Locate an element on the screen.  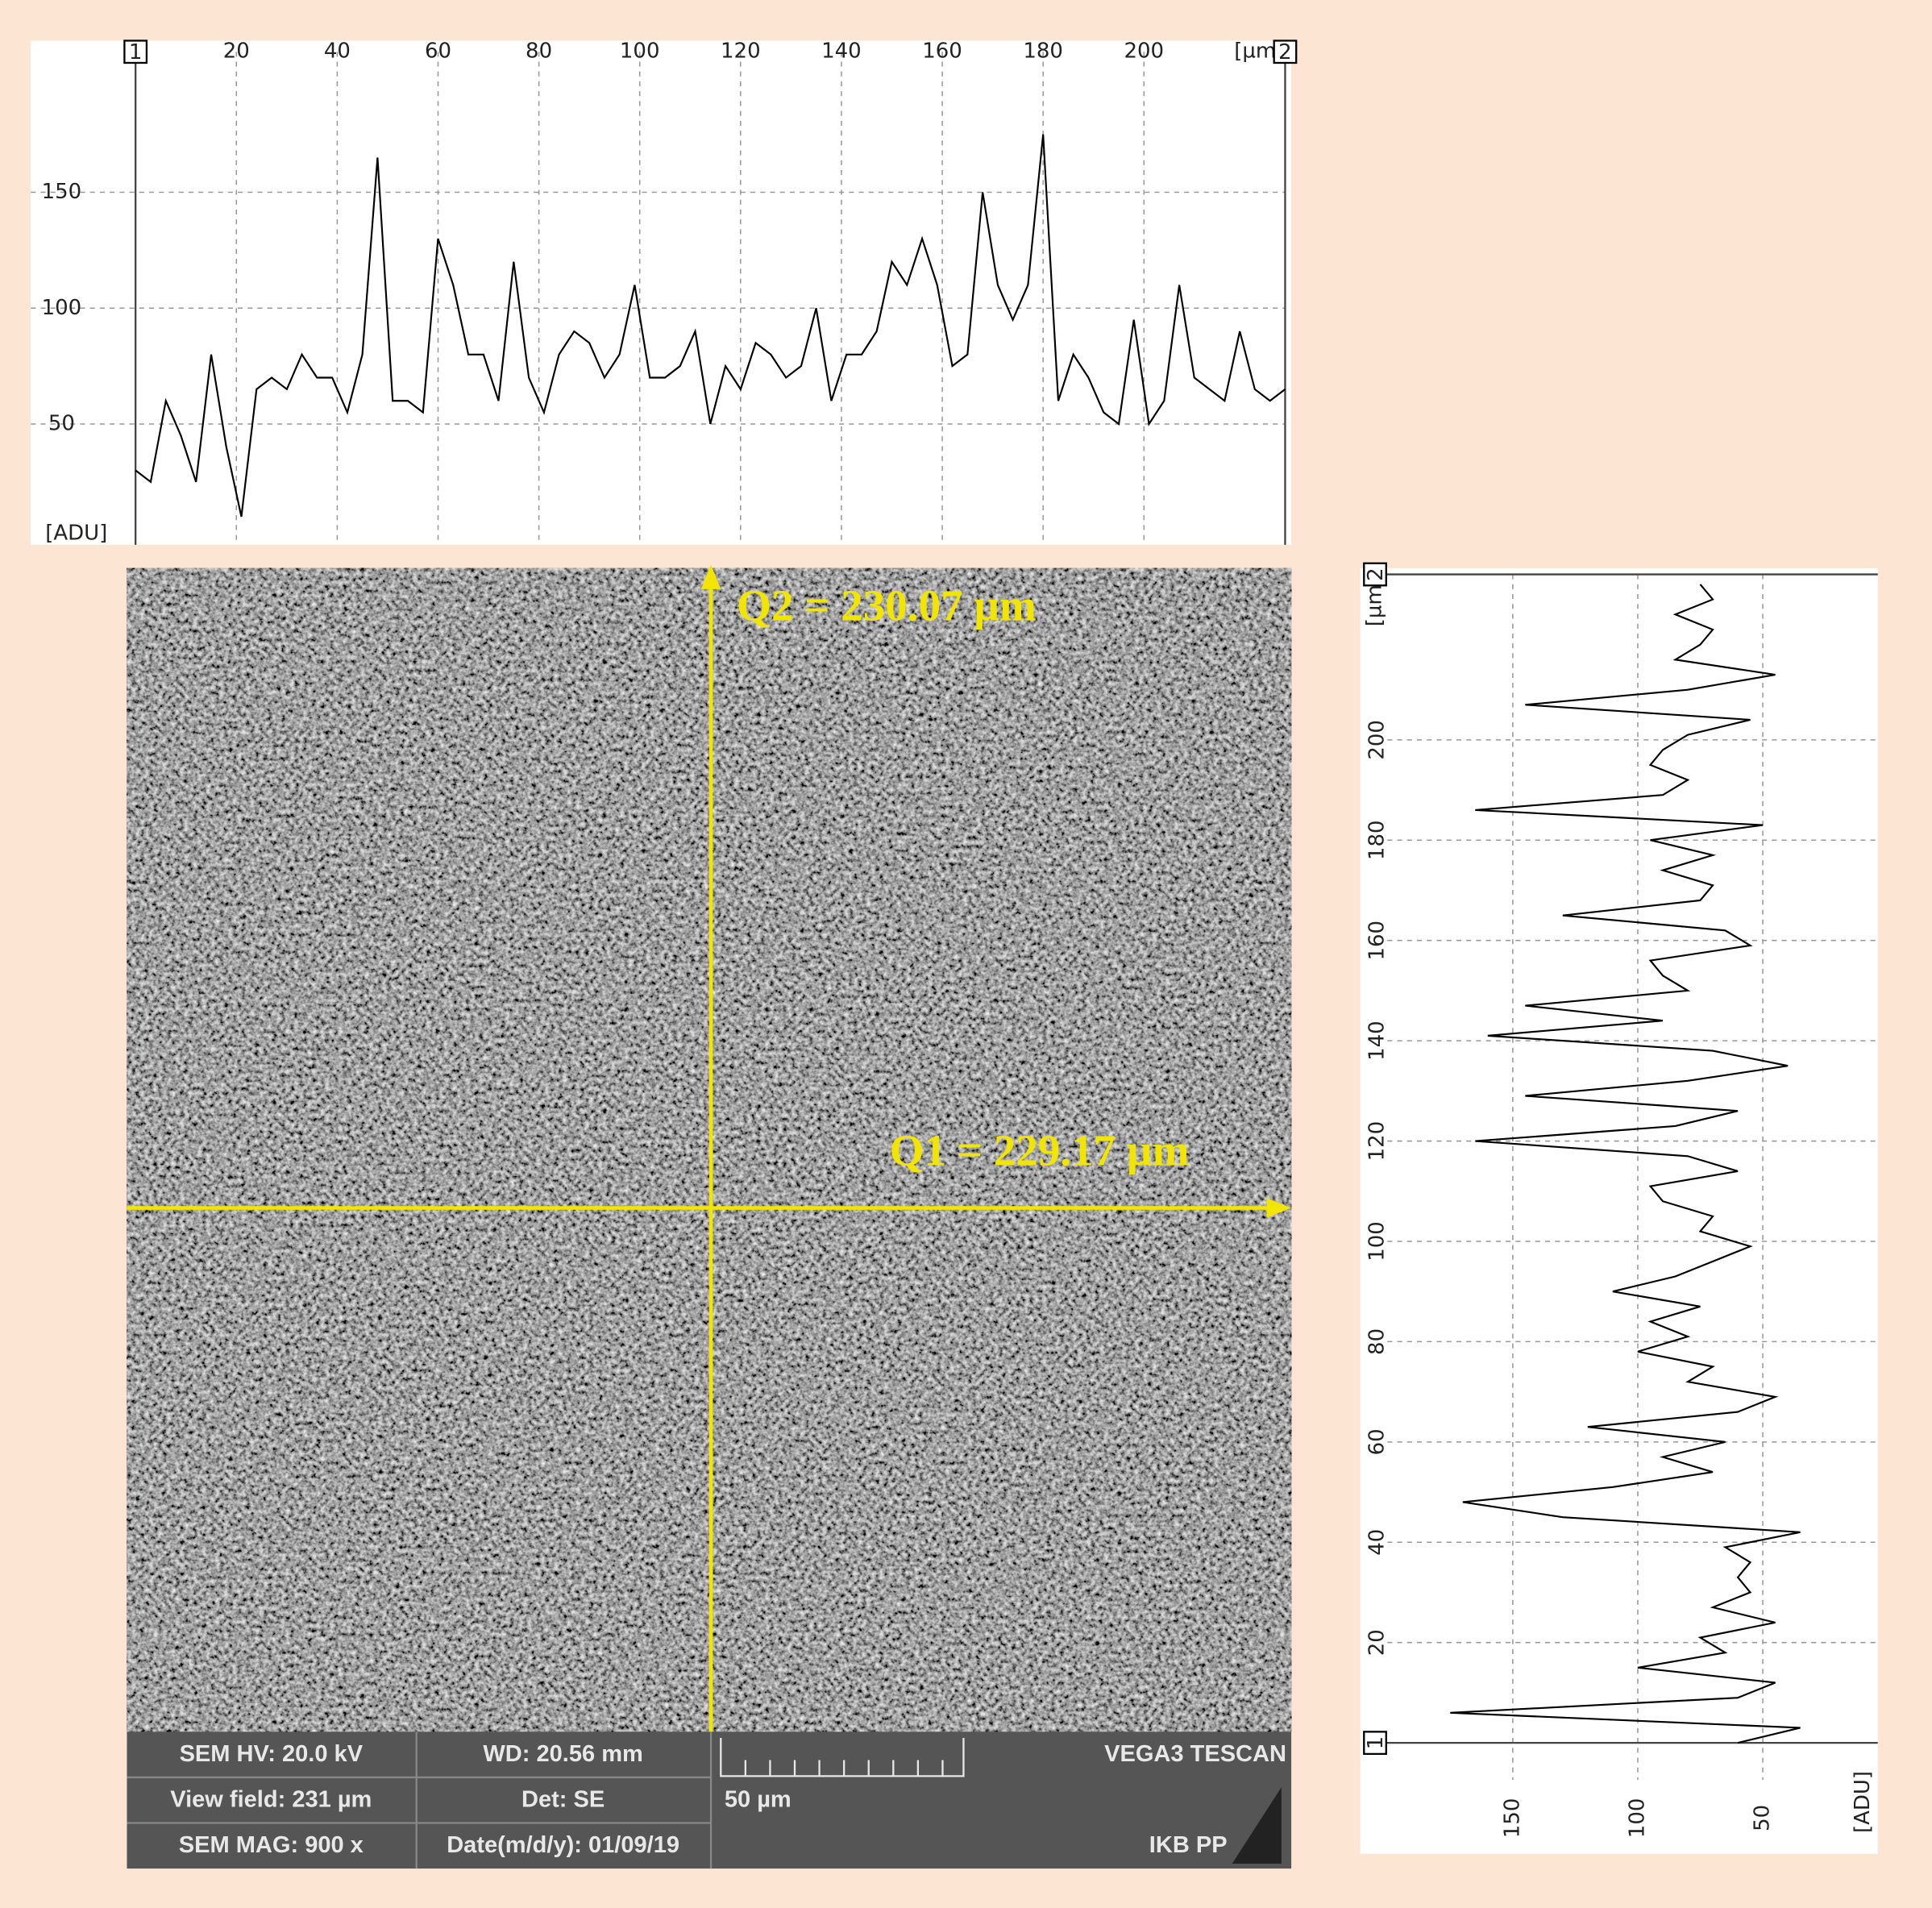
q1-arrow is located at coordinates (1279, 1208).